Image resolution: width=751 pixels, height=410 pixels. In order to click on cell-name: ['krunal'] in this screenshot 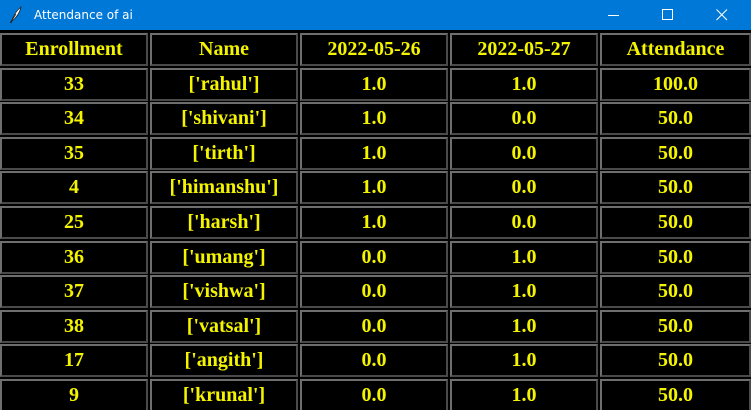, I will do `click(224, 394)`.